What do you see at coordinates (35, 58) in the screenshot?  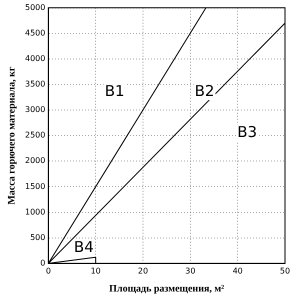 I see `y-tick-label: 4000` at bounding box center [35, 58].